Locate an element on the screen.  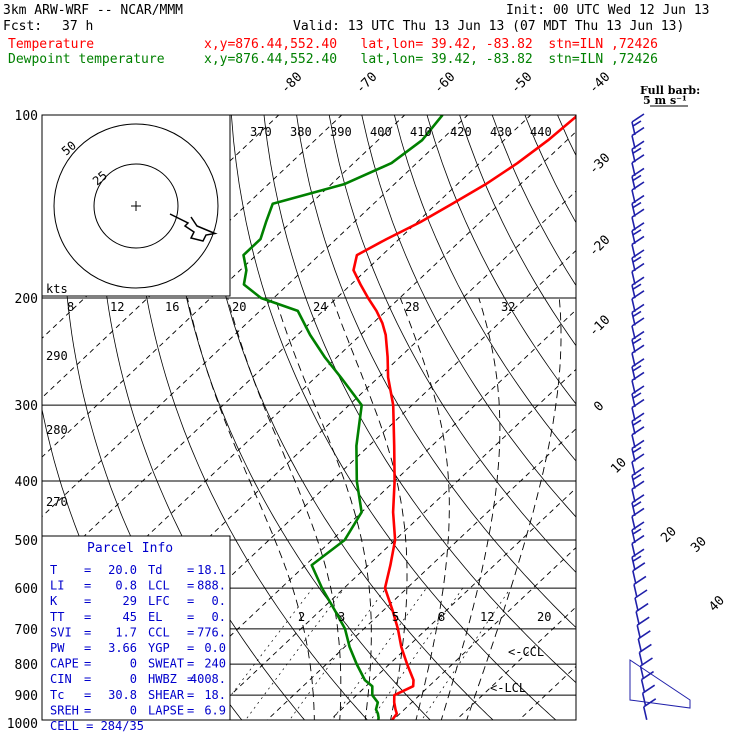
model-title: 3km ARW-WRF -- NCAR/MMM is located at coordinates (93, 10).